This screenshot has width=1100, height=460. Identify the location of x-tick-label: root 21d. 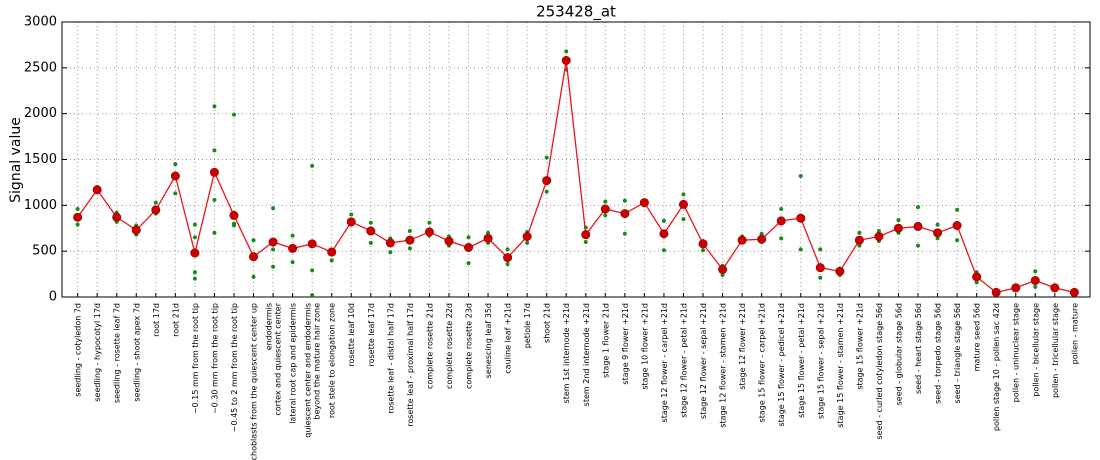
(175, 320).